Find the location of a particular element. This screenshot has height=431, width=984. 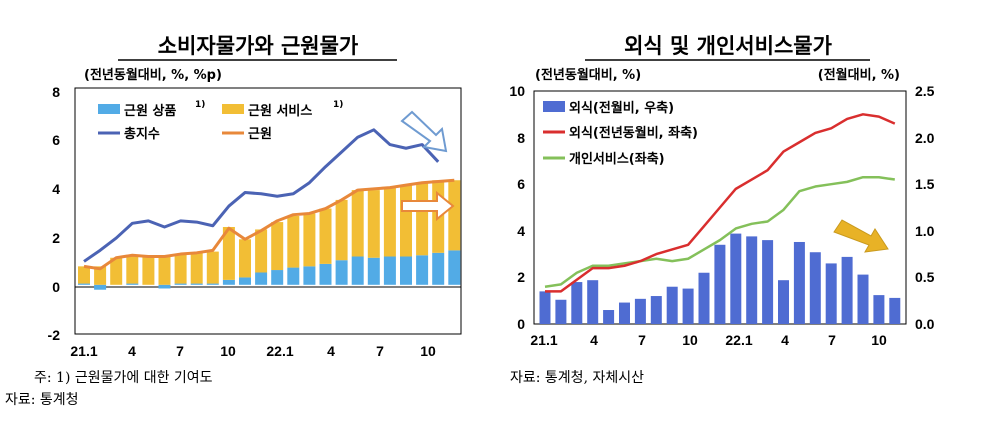

right-y-right-ticks: 2.5 2.0 1.5 1.0 0.5 0.0 is located at coordinates (925, 207).